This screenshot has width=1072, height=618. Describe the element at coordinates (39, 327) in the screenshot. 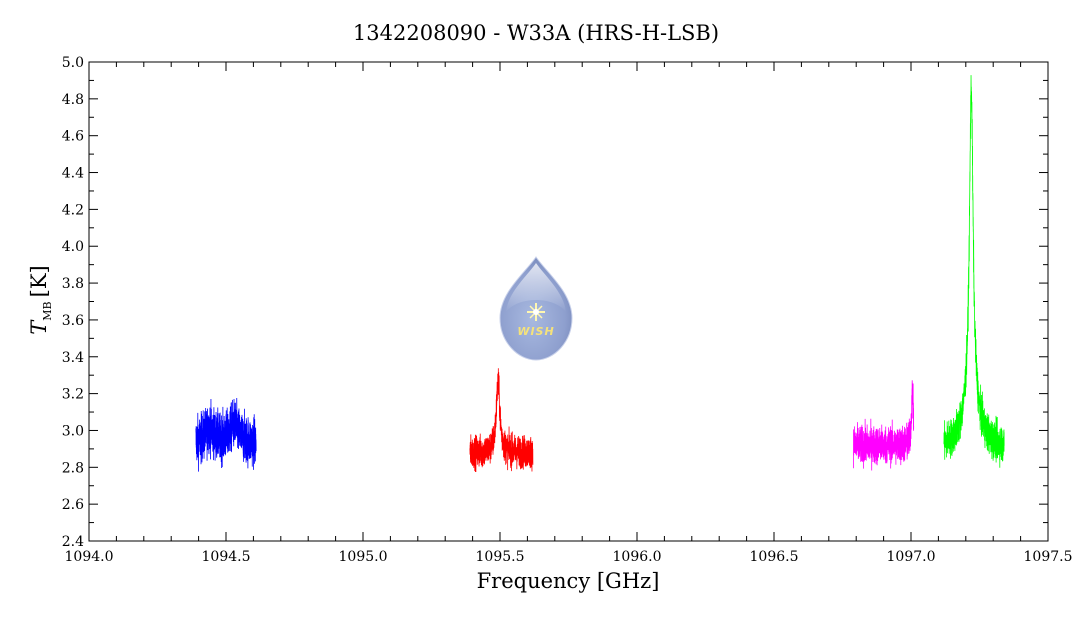

I see `y-axis-symbol: T` at that location.